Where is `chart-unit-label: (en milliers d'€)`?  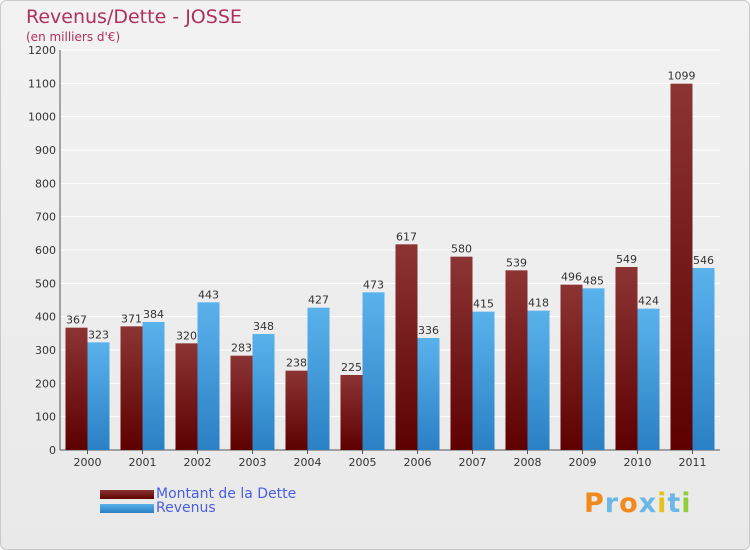
chart-unit-label: (en milliers d'€) is located at coordinates (73, 37).